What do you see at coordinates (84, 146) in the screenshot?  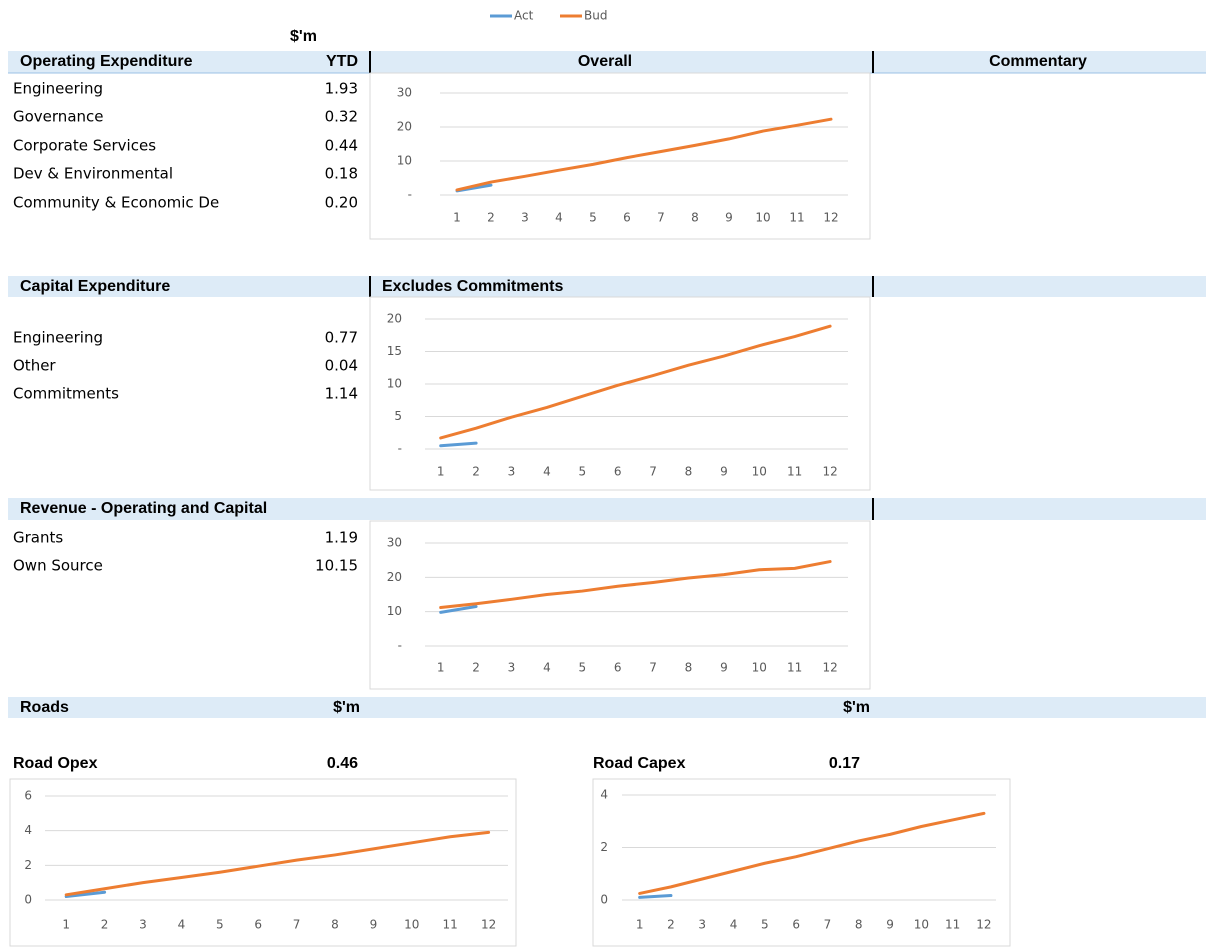 I see `row-label: Corporate Services` at bounding box center [84, 146].